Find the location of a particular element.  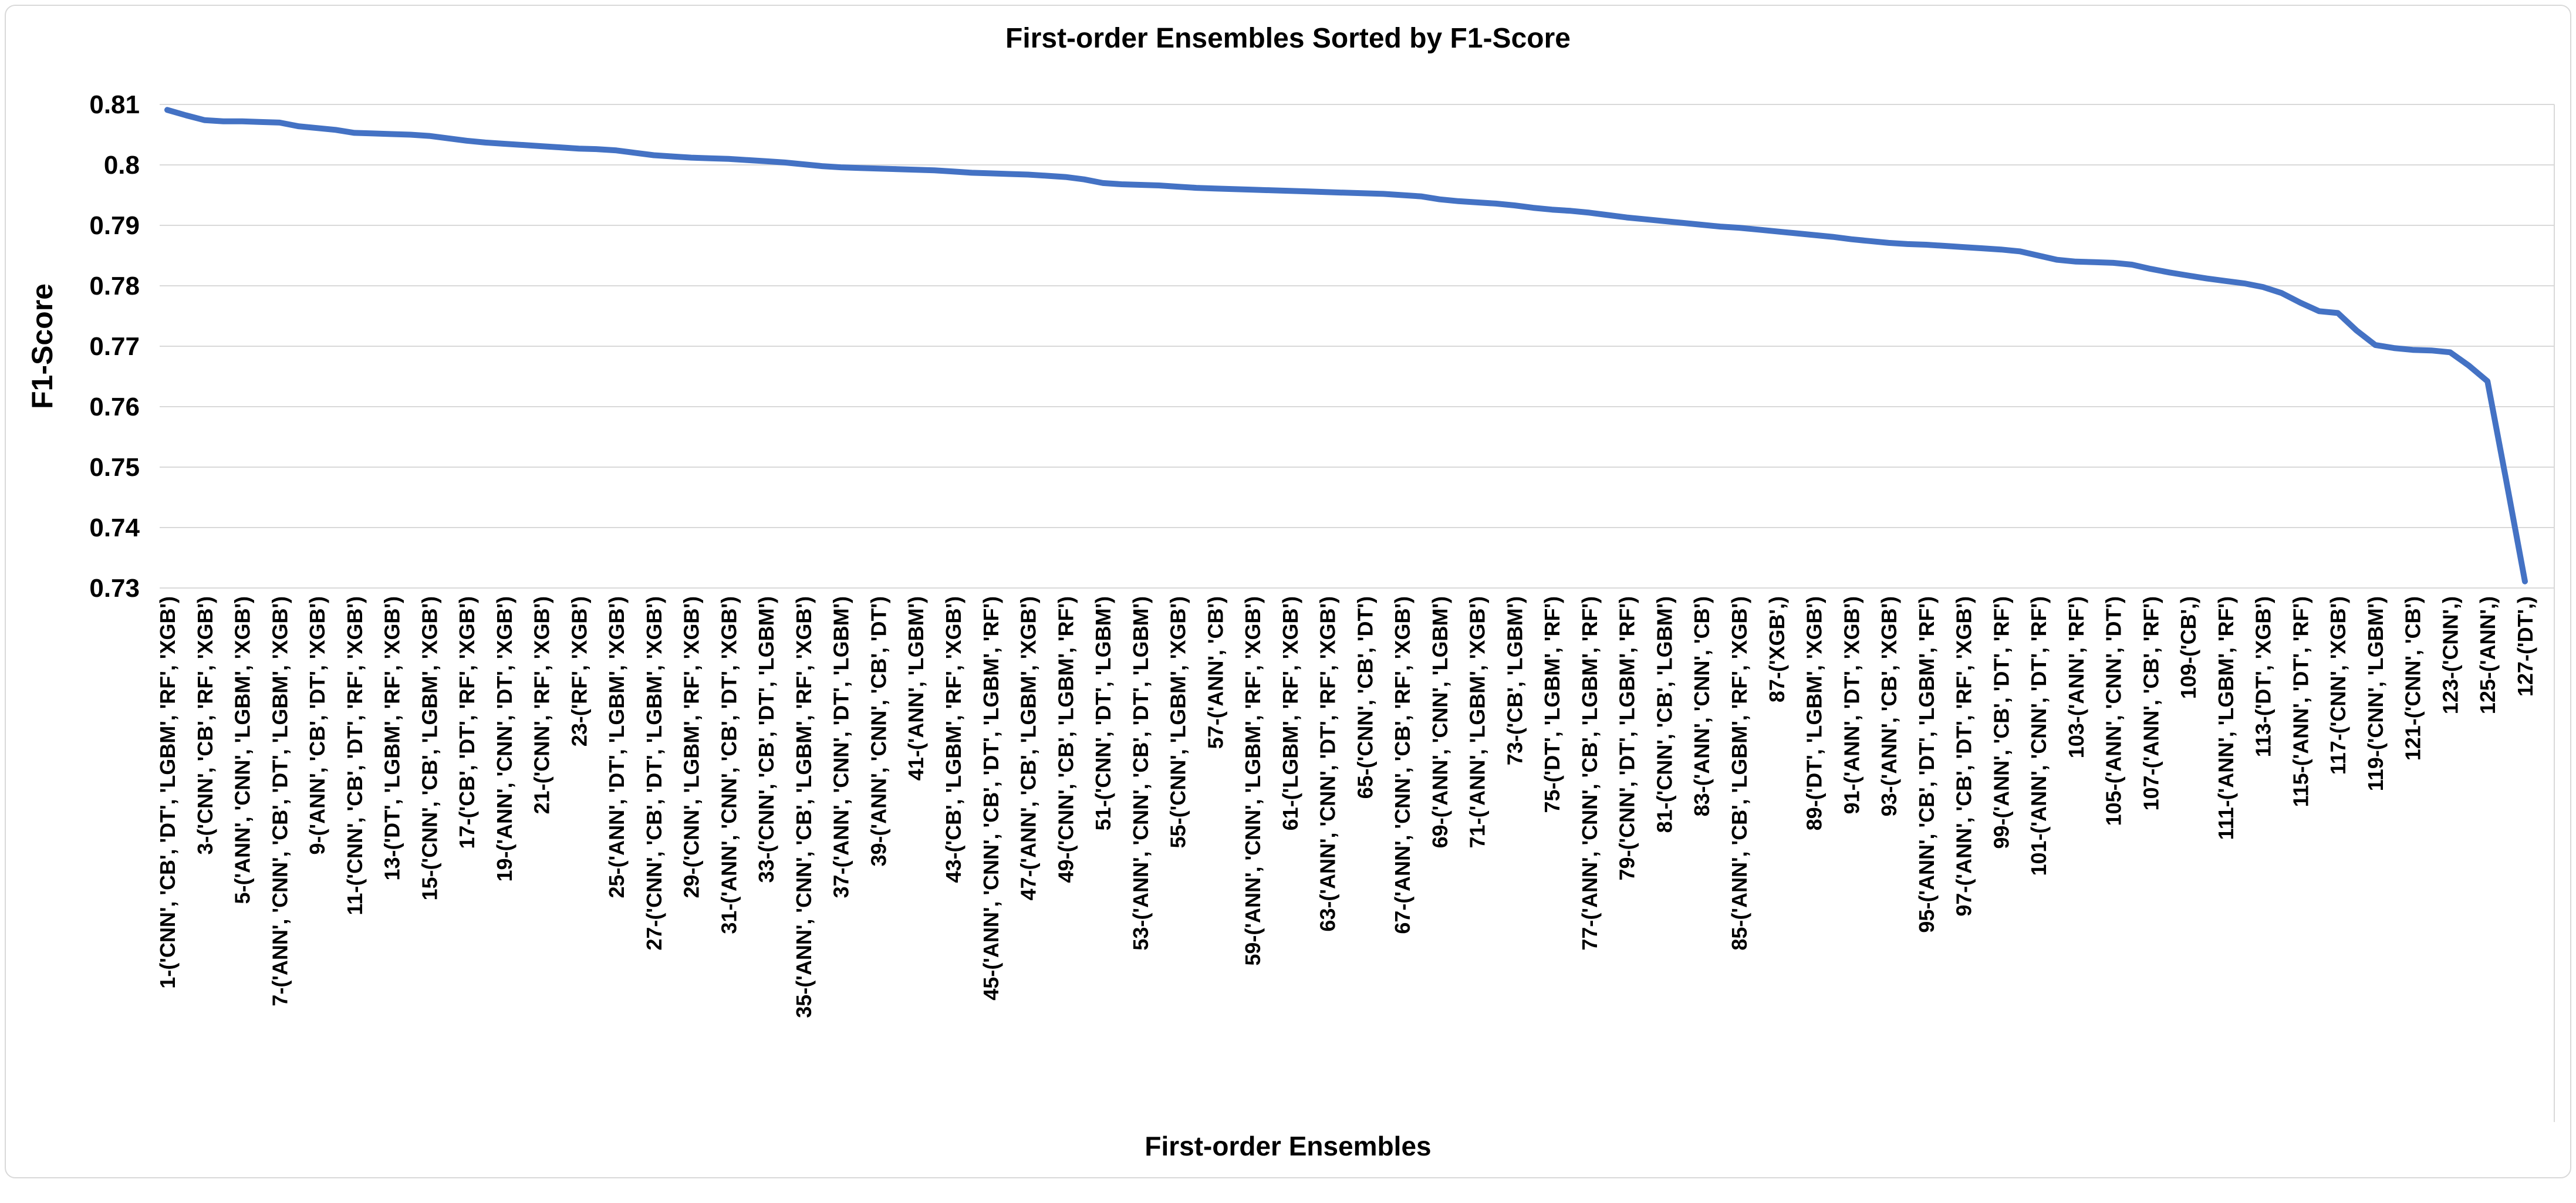

x-tick-label: 41-('ANN', 'LGBM') is located at coordinates (916, 688).